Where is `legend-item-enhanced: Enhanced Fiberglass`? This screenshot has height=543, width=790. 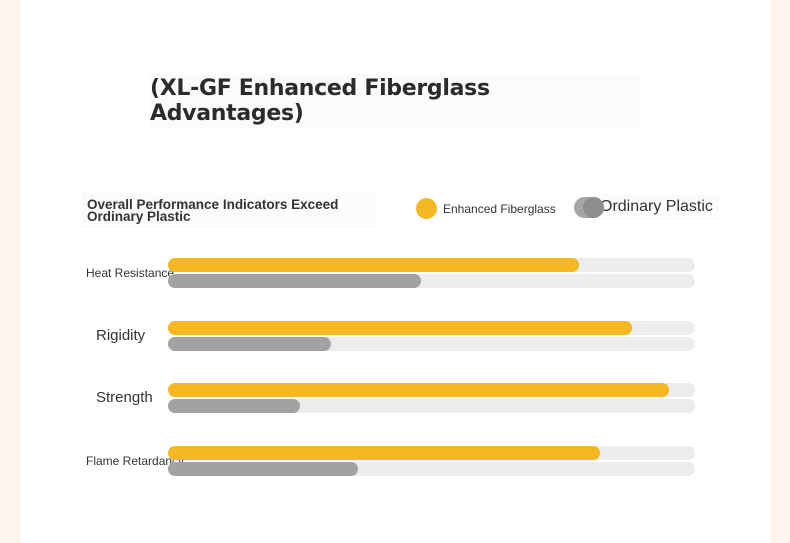 legend-item-enhanced: Enhanced Fiberglass is located at coordinates (486, 208).